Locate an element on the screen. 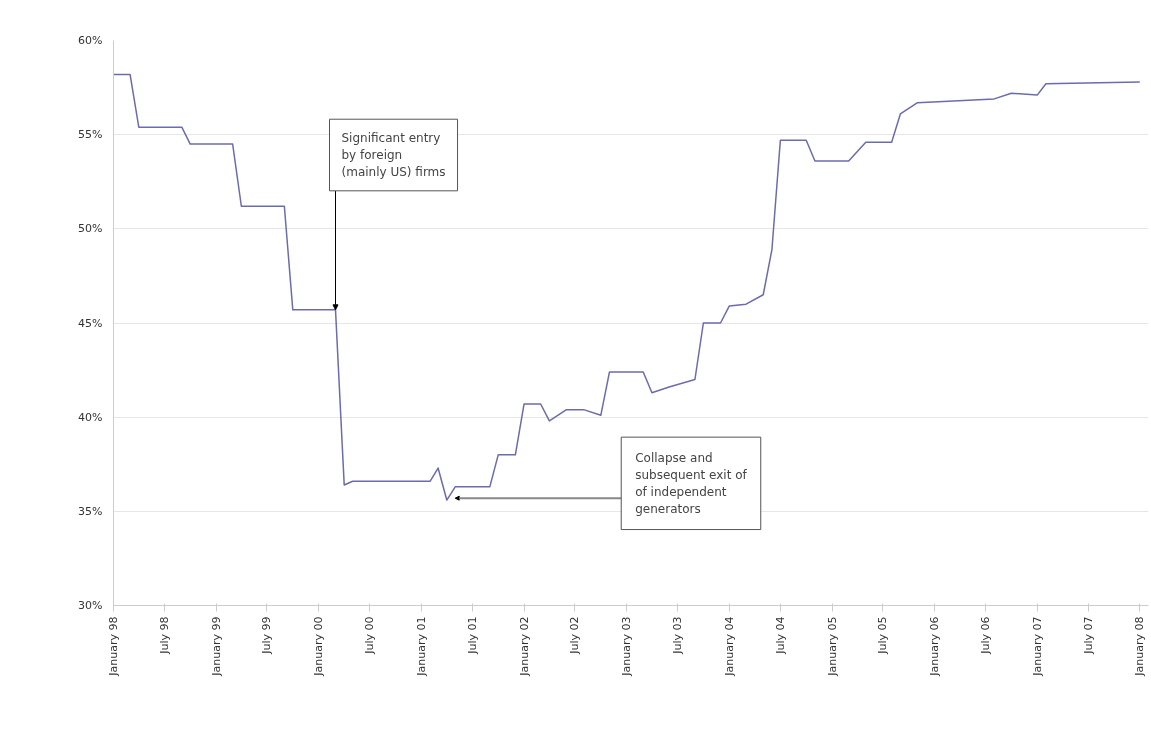 Image resolution: width=1151 pixels, height=755 pixels. x-tick-label: January 03 is located at coordinates (627, 646).